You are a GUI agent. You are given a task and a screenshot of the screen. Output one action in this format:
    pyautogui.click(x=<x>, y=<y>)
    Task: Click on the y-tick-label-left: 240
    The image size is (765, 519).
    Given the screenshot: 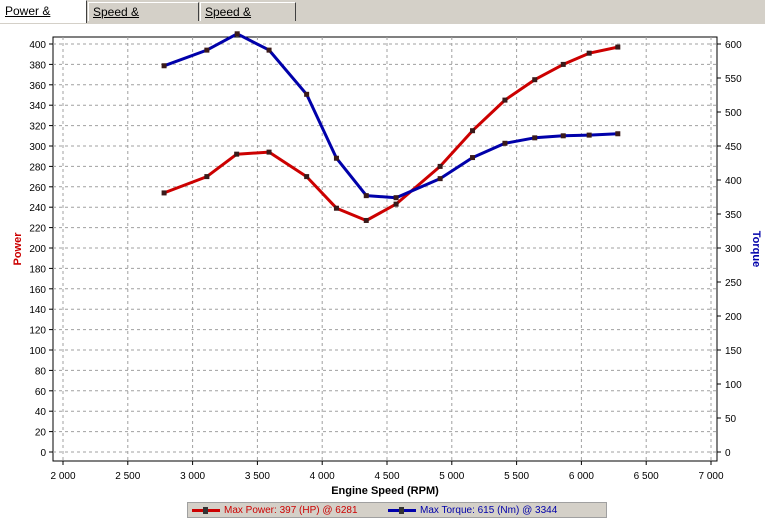 What is the action you would take?
    pyautogui.click(x=37, y=208)
    